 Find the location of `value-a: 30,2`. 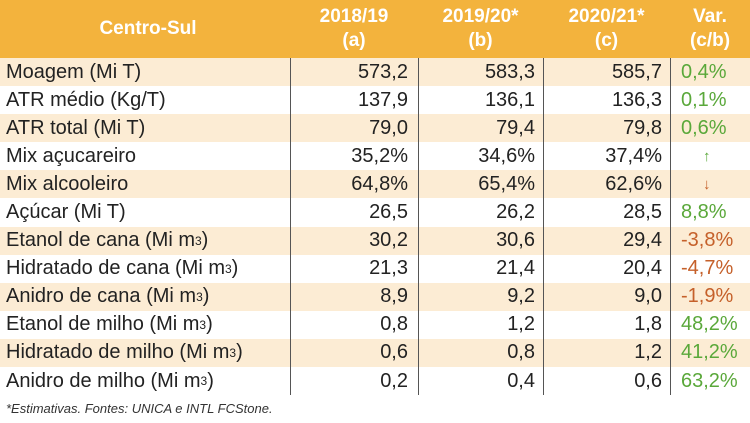

value-a: 30,2 is located at coordinates (354, 240).